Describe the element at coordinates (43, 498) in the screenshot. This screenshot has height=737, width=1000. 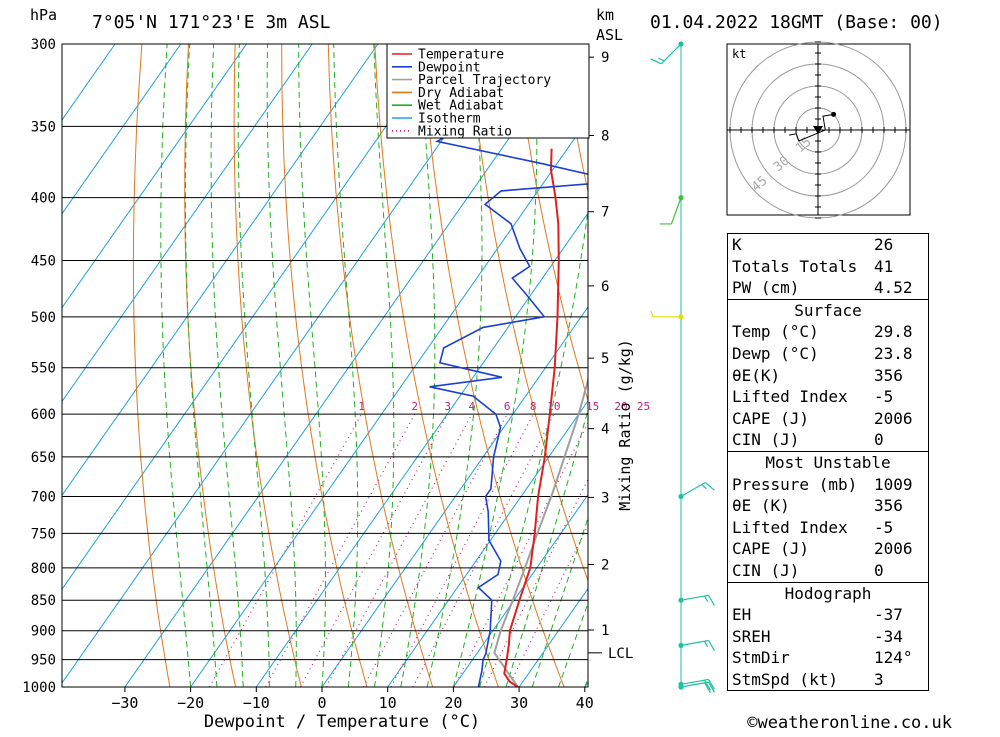
I see `pressure-tick-label: 700` at that location.